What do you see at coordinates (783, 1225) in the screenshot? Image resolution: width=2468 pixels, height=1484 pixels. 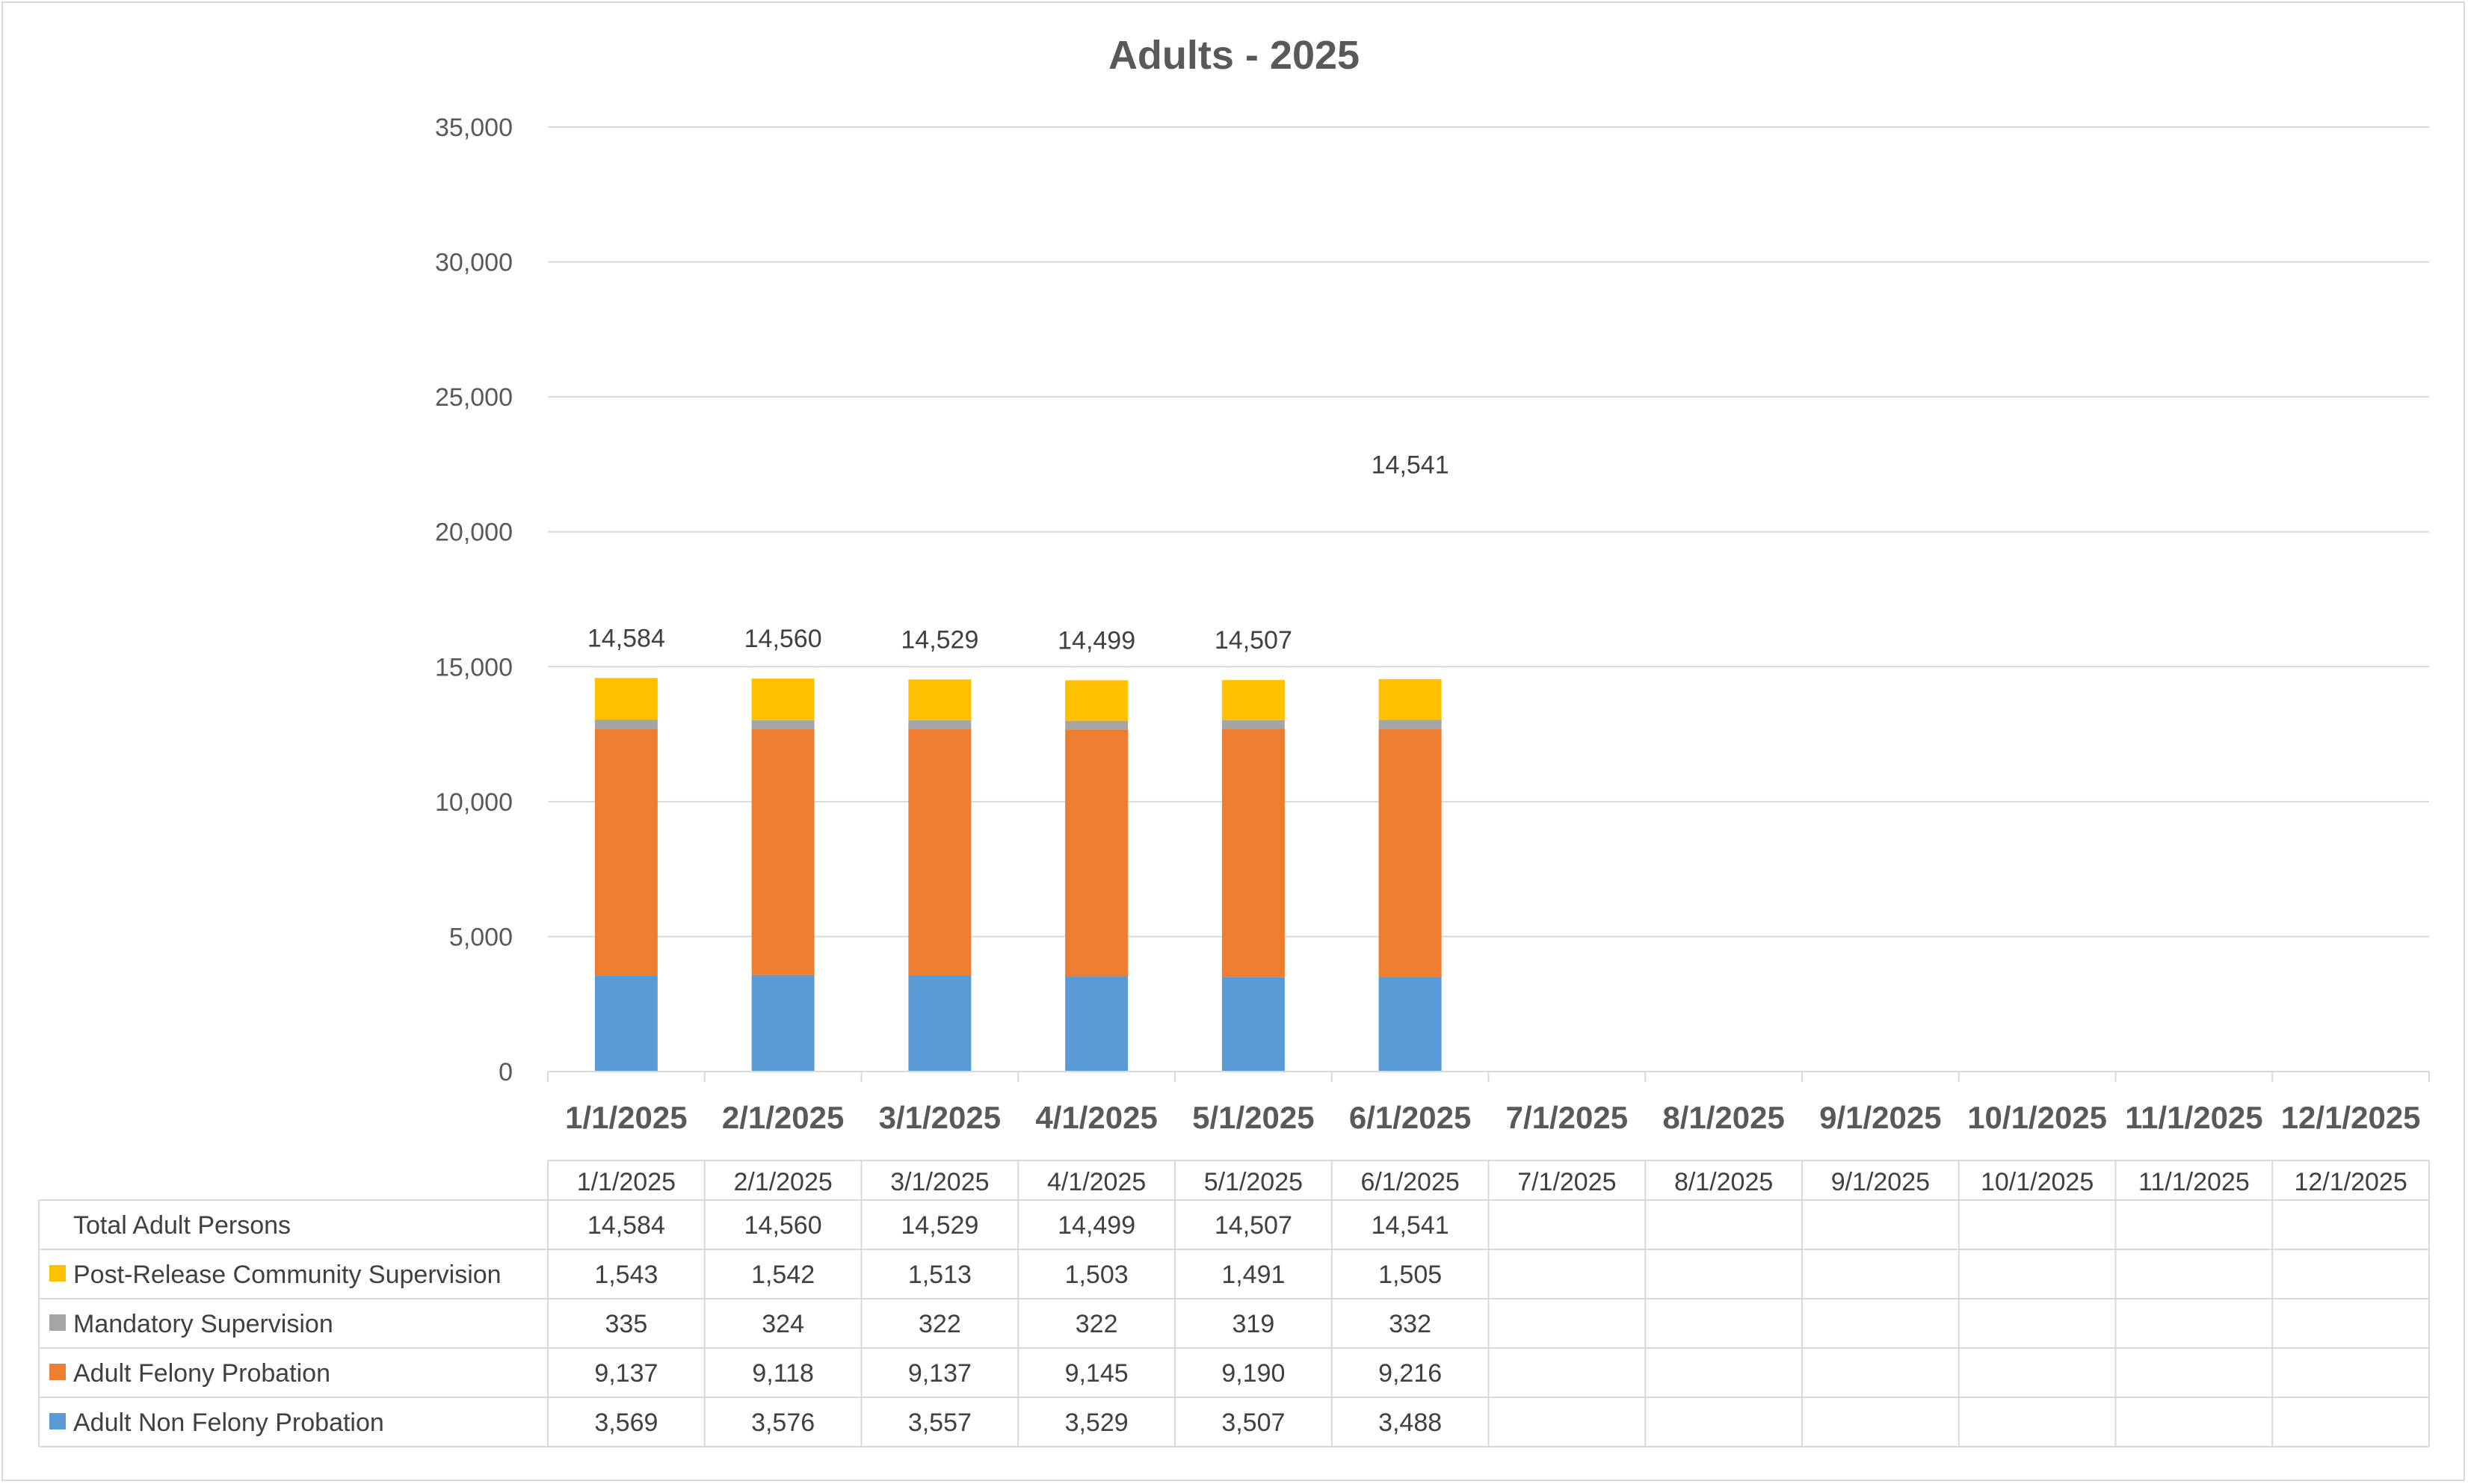 I see `table-cell: 14,560` at bounding box center [783, 1225].